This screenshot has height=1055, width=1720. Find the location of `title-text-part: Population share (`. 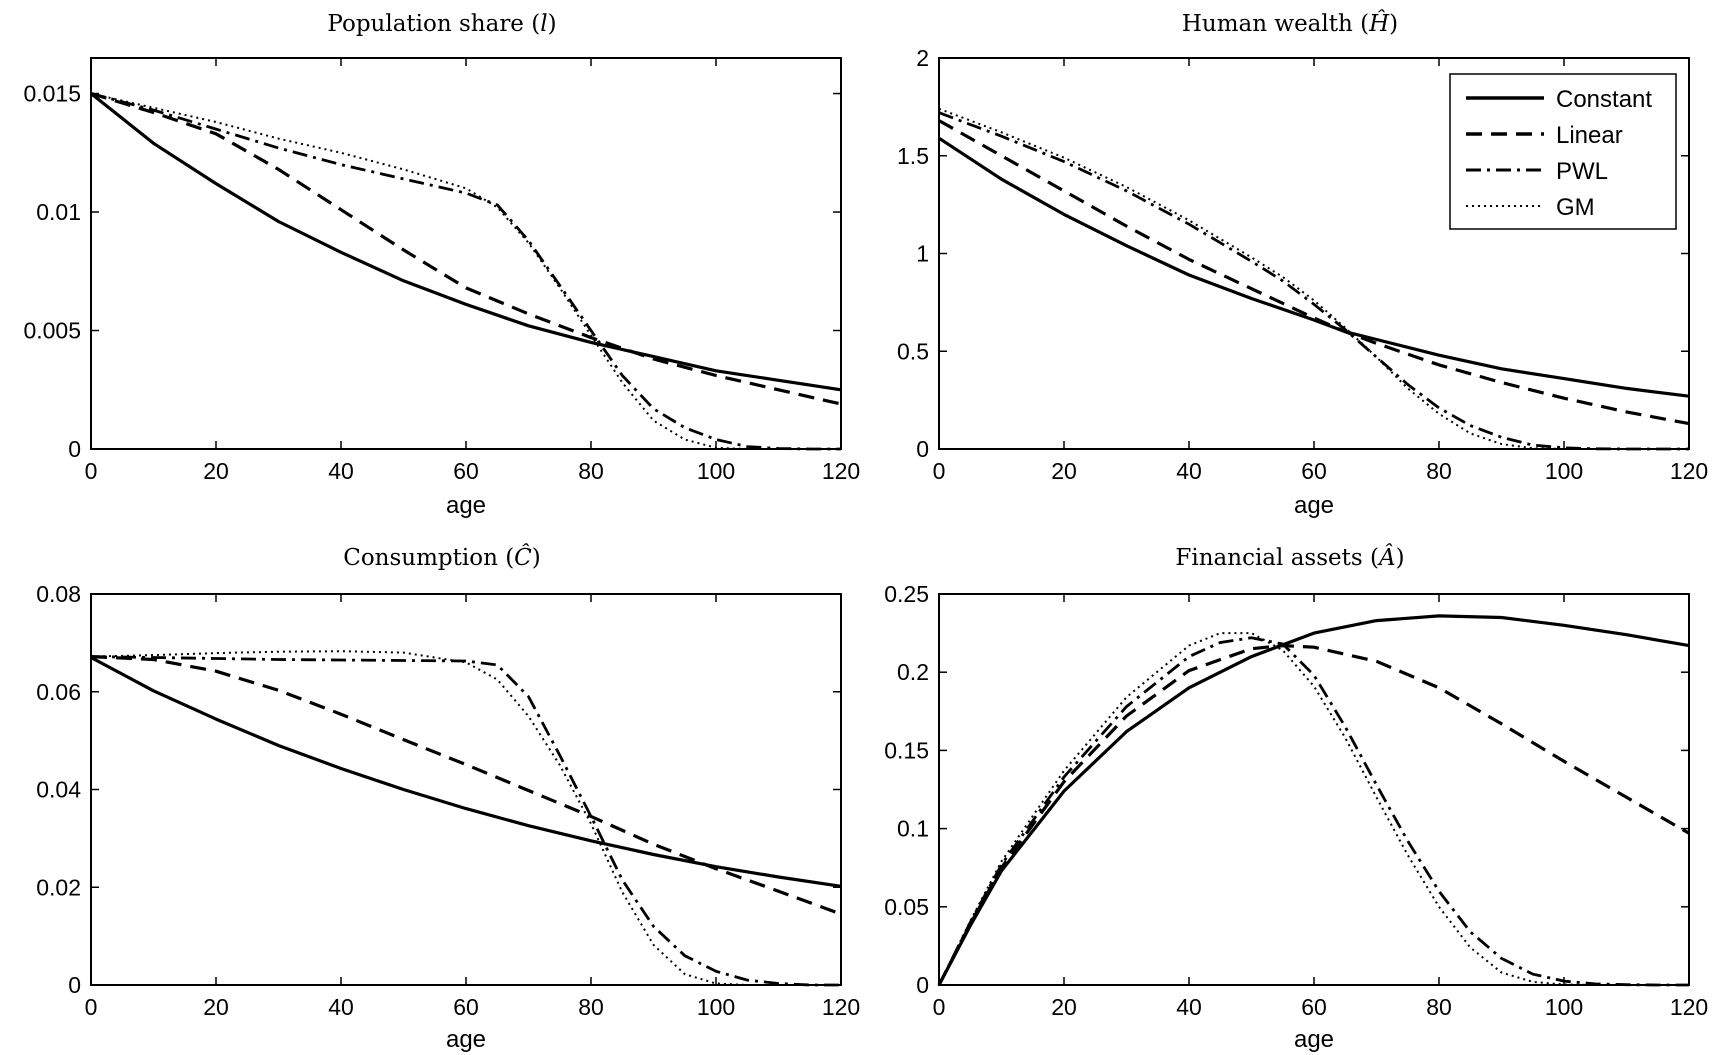

title-text-part: Population share ( is located at coordinates (433, 24).